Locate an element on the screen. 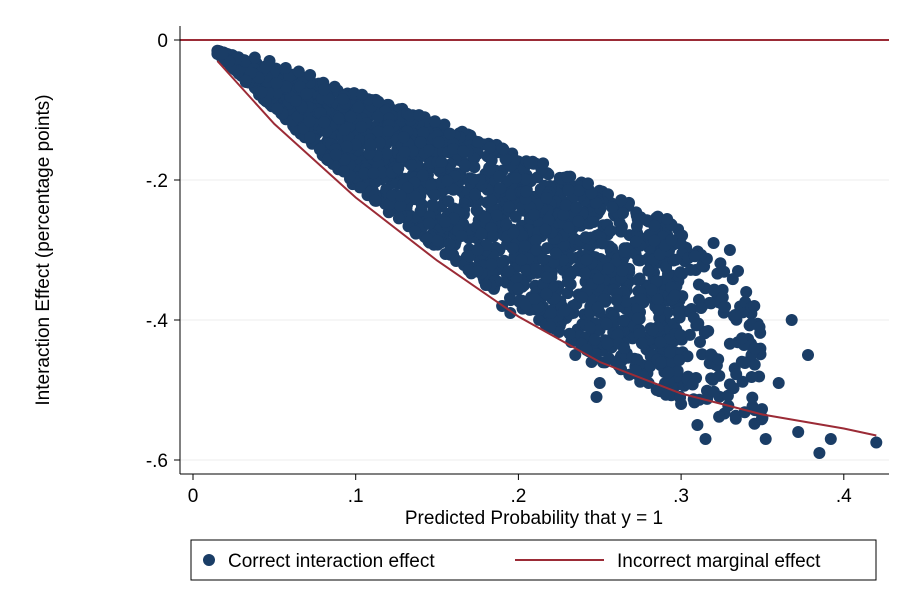  x-axis-title: Predicted Probability that y = 1 is located at coordinates (534, 518).